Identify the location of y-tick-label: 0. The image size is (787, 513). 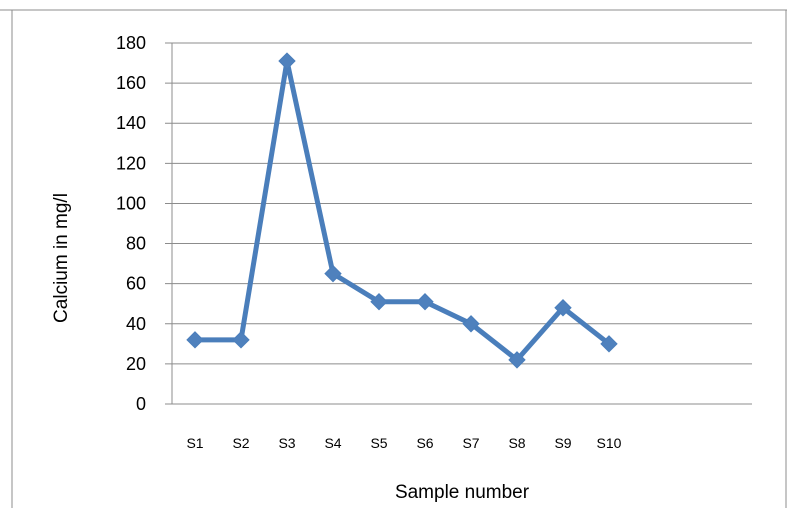
(141, 404).